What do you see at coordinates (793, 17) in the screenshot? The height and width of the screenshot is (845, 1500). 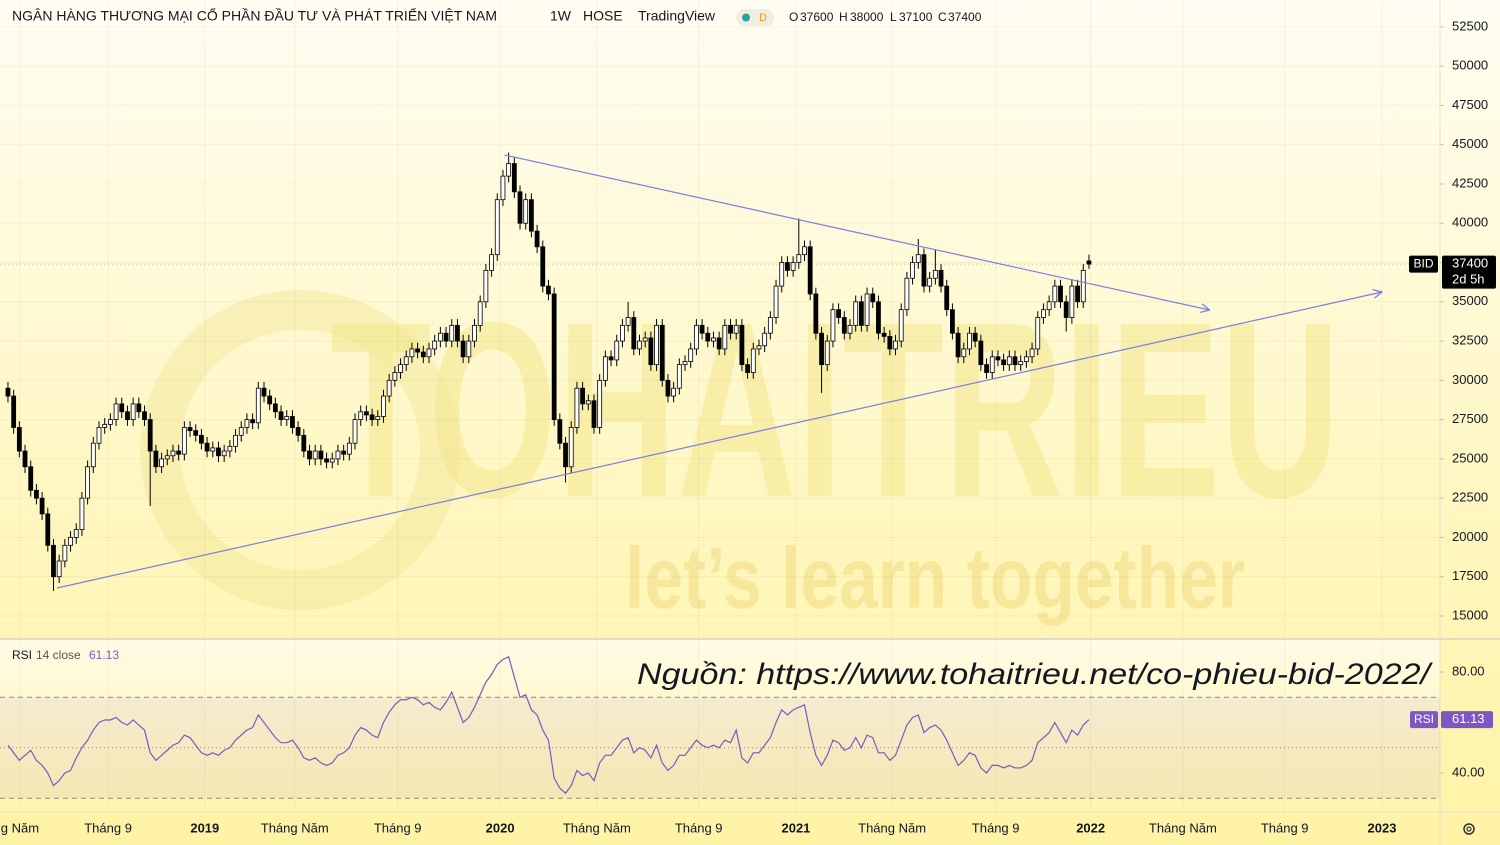 I see `ohlc-label: O` at bounding box center [793, 17].